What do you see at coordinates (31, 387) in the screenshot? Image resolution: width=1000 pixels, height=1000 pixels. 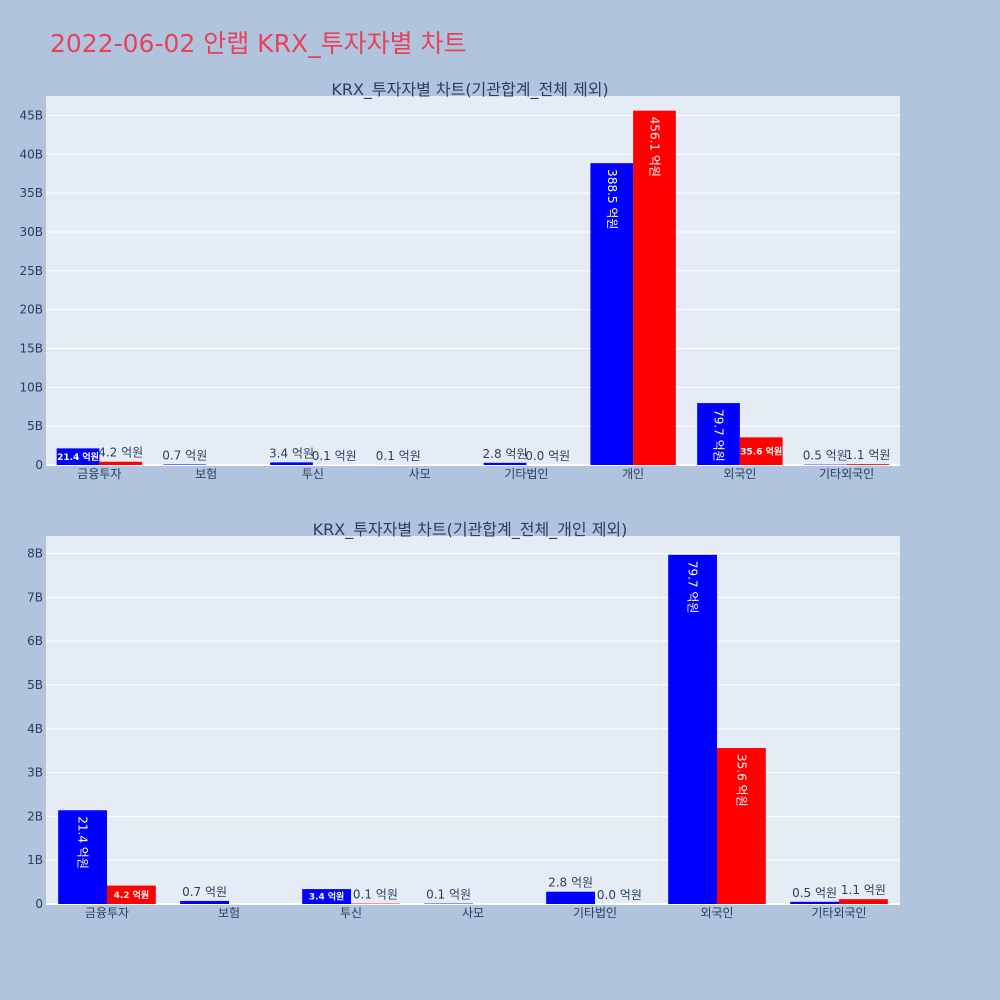 I see `y-tick-label: 10B` at bounding box center [31, 387].